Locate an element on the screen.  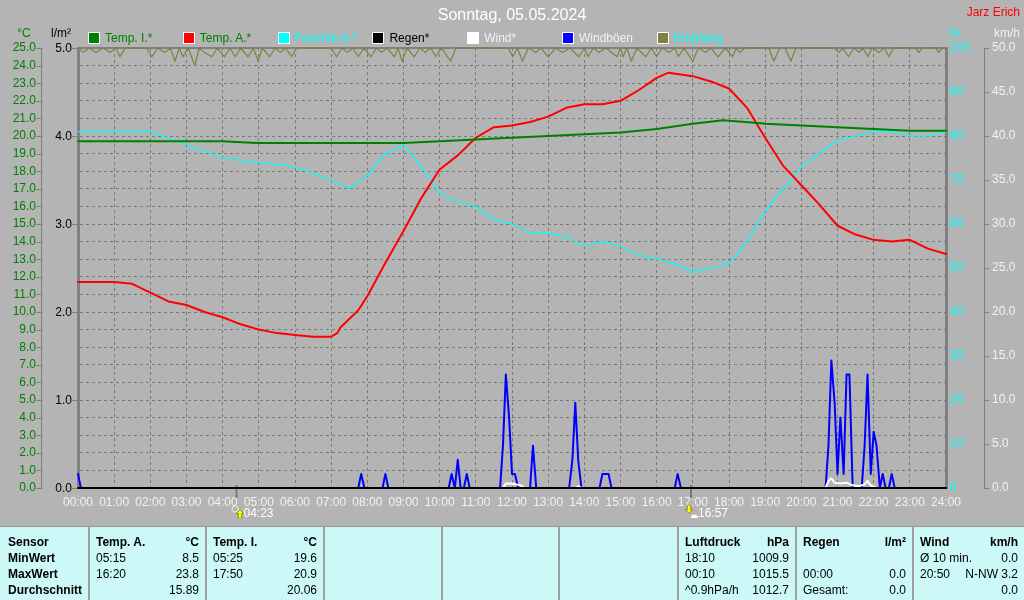
text: 04:23 is located at coordinates (258, 513).